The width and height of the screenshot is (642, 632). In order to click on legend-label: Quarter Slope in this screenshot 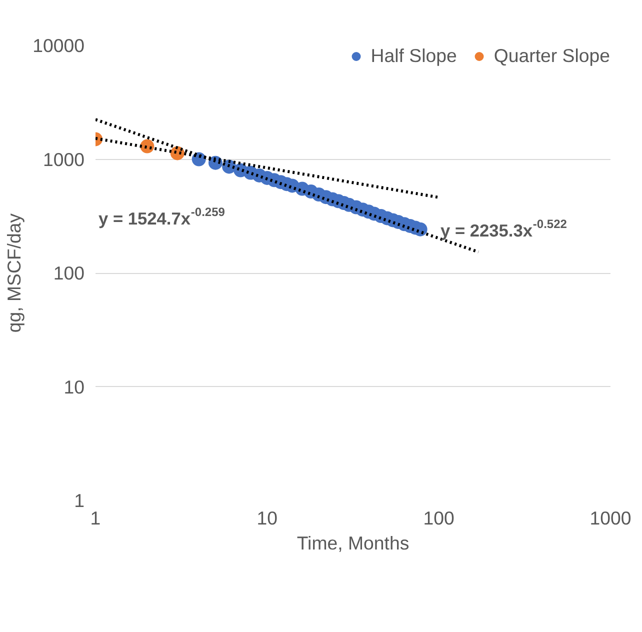, I will do `click(552, 56)`.